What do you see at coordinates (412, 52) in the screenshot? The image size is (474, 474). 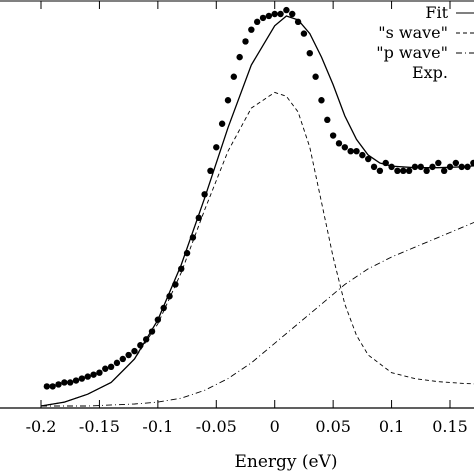 I see `legend-label: "p wave"` at bounding box center [412, 52].